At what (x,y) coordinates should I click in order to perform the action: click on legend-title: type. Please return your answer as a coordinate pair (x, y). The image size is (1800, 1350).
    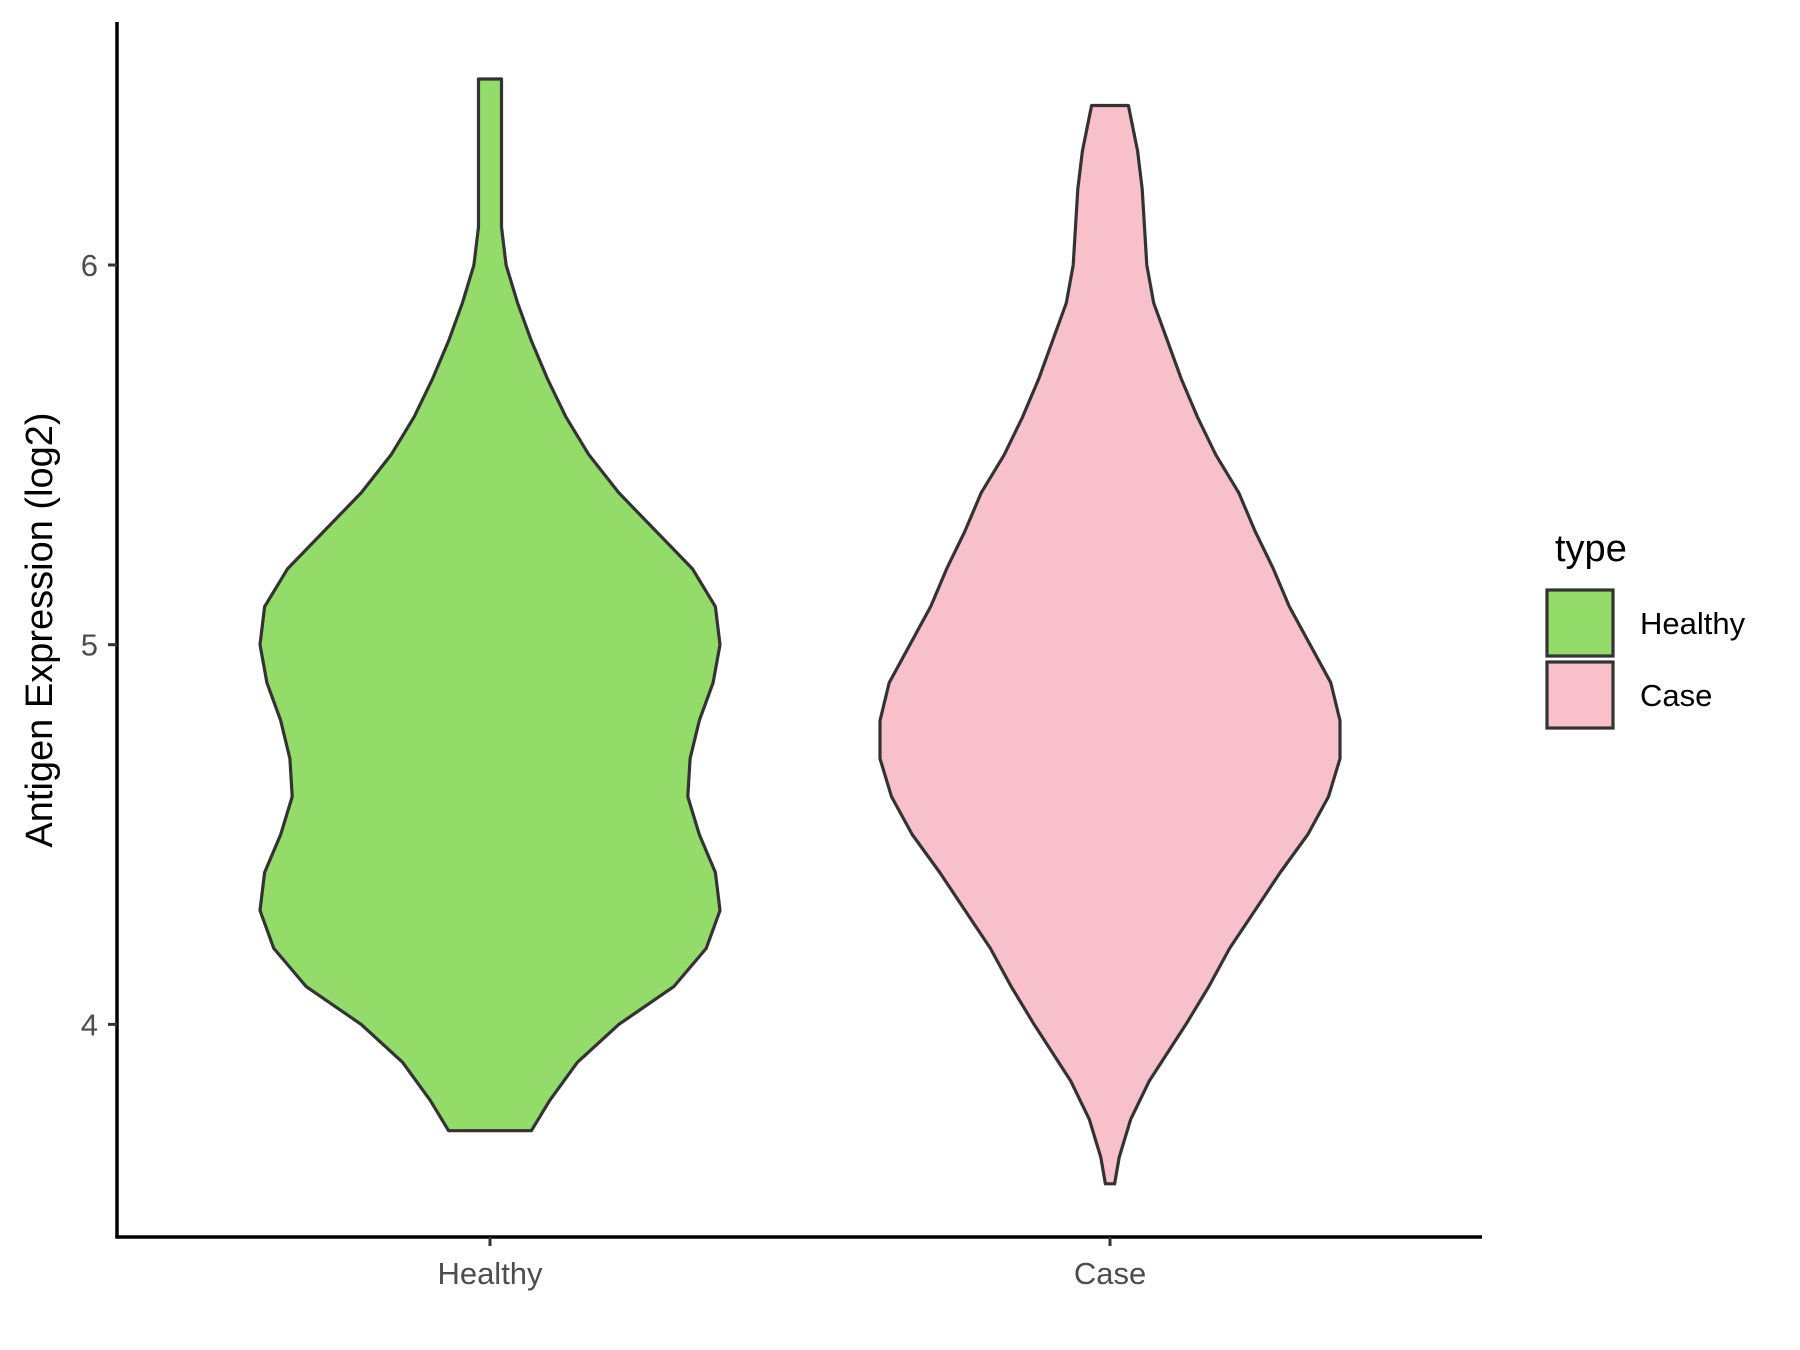
    Looking at the image, I should click on (1591, 549).